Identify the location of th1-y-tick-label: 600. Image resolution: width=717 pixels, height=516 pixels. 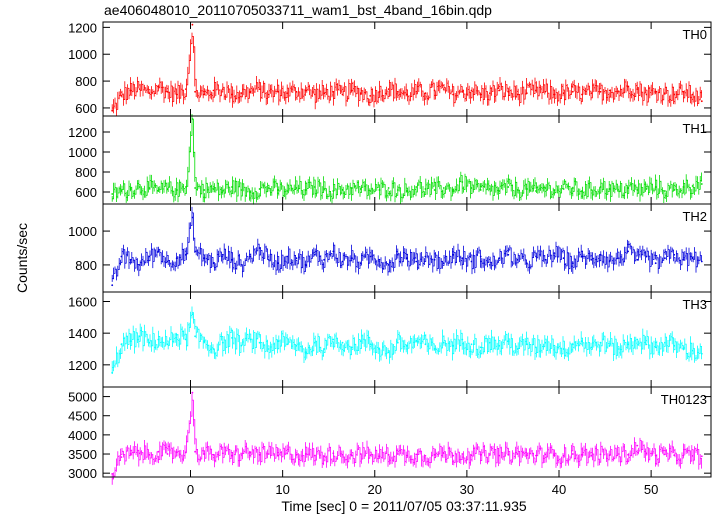
(86, 192).